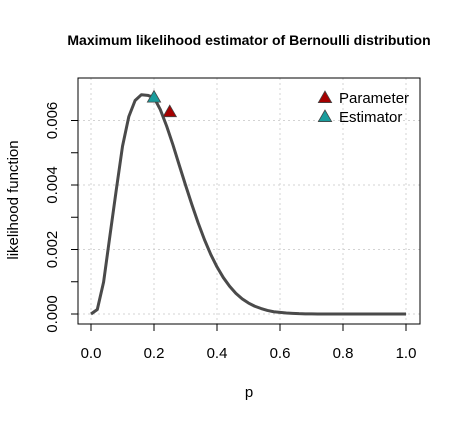  I want to click on markers, so click(162, 103).